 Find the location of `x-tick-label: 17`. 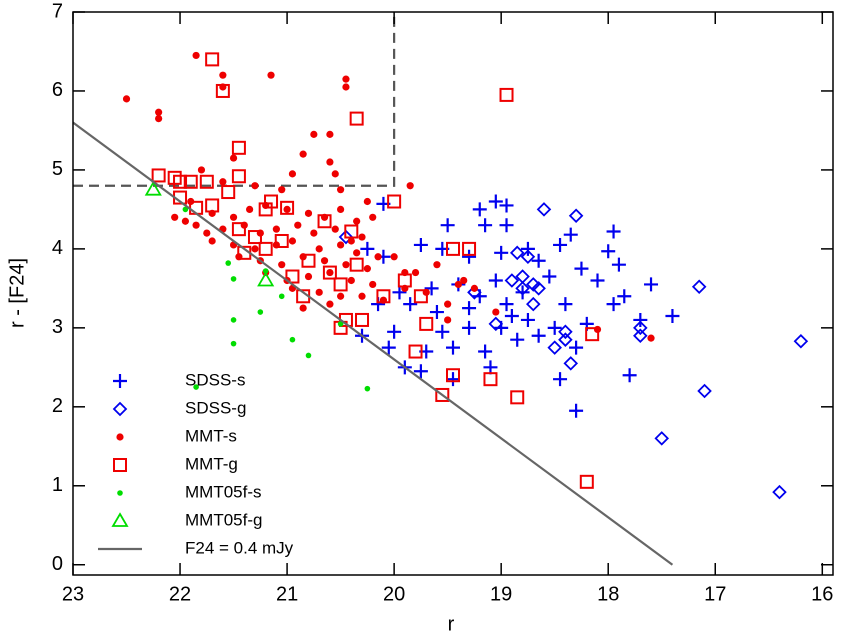

x-tick-label: 17 is located at coordinates (715, 594).